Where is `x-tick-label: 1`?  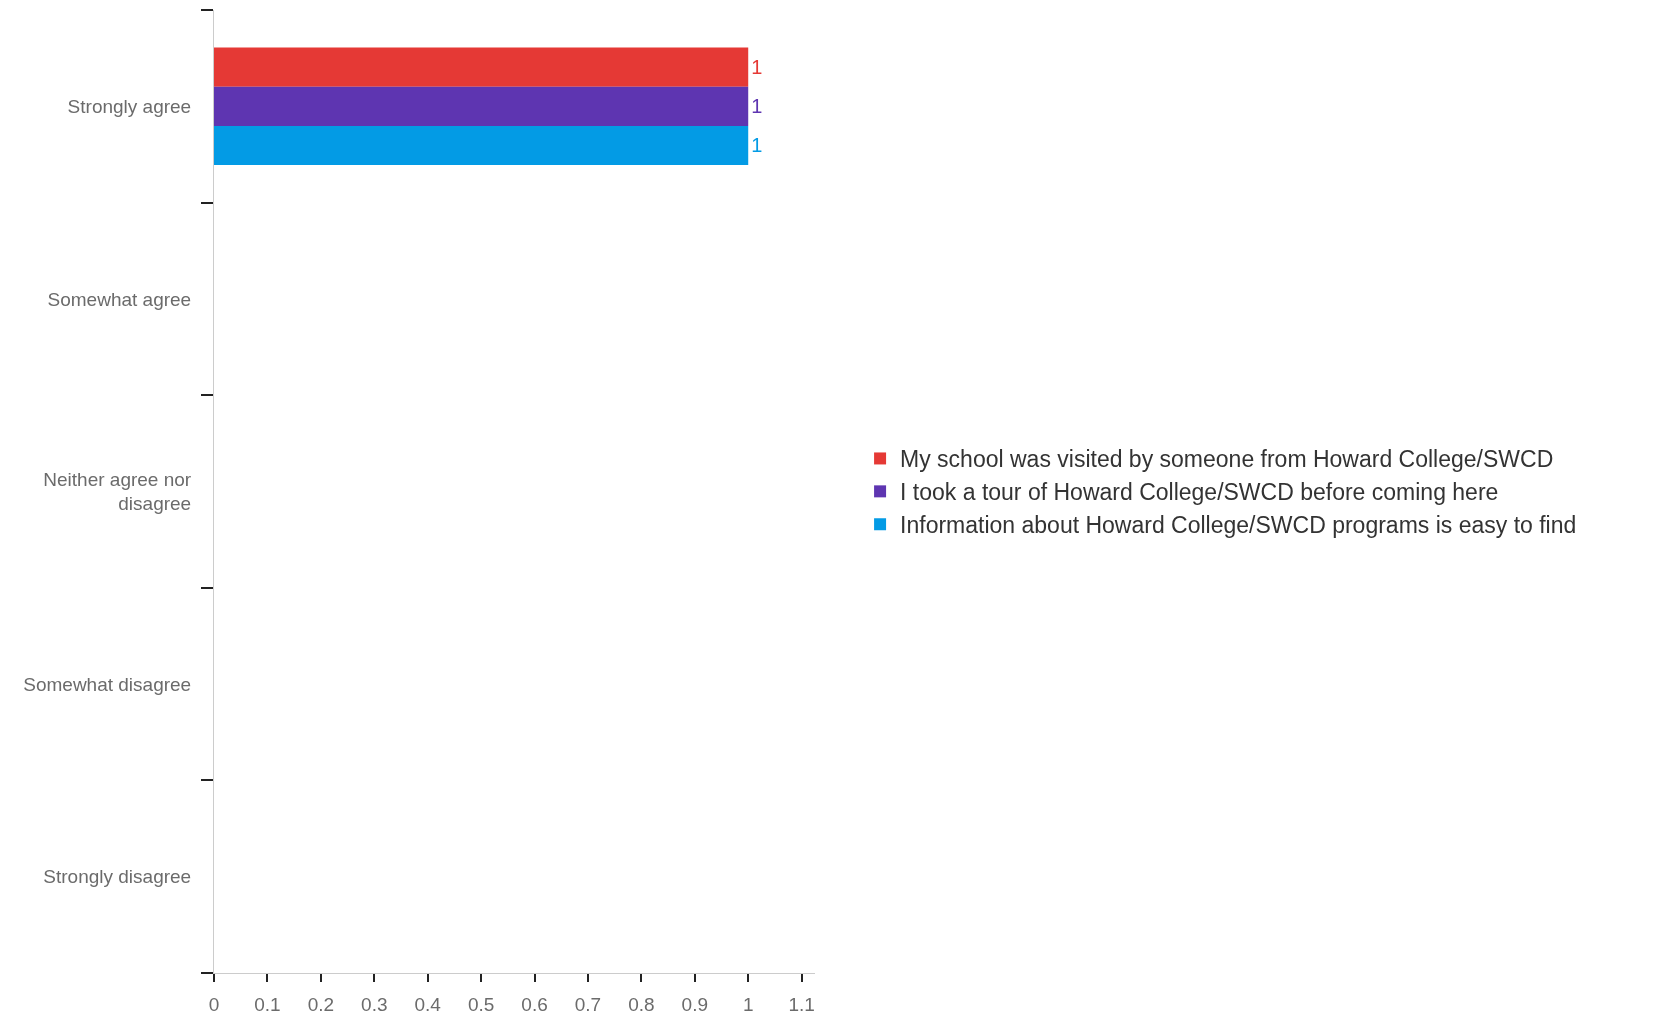 x-tick-label: 1 is located at coordinates (748, 1004).